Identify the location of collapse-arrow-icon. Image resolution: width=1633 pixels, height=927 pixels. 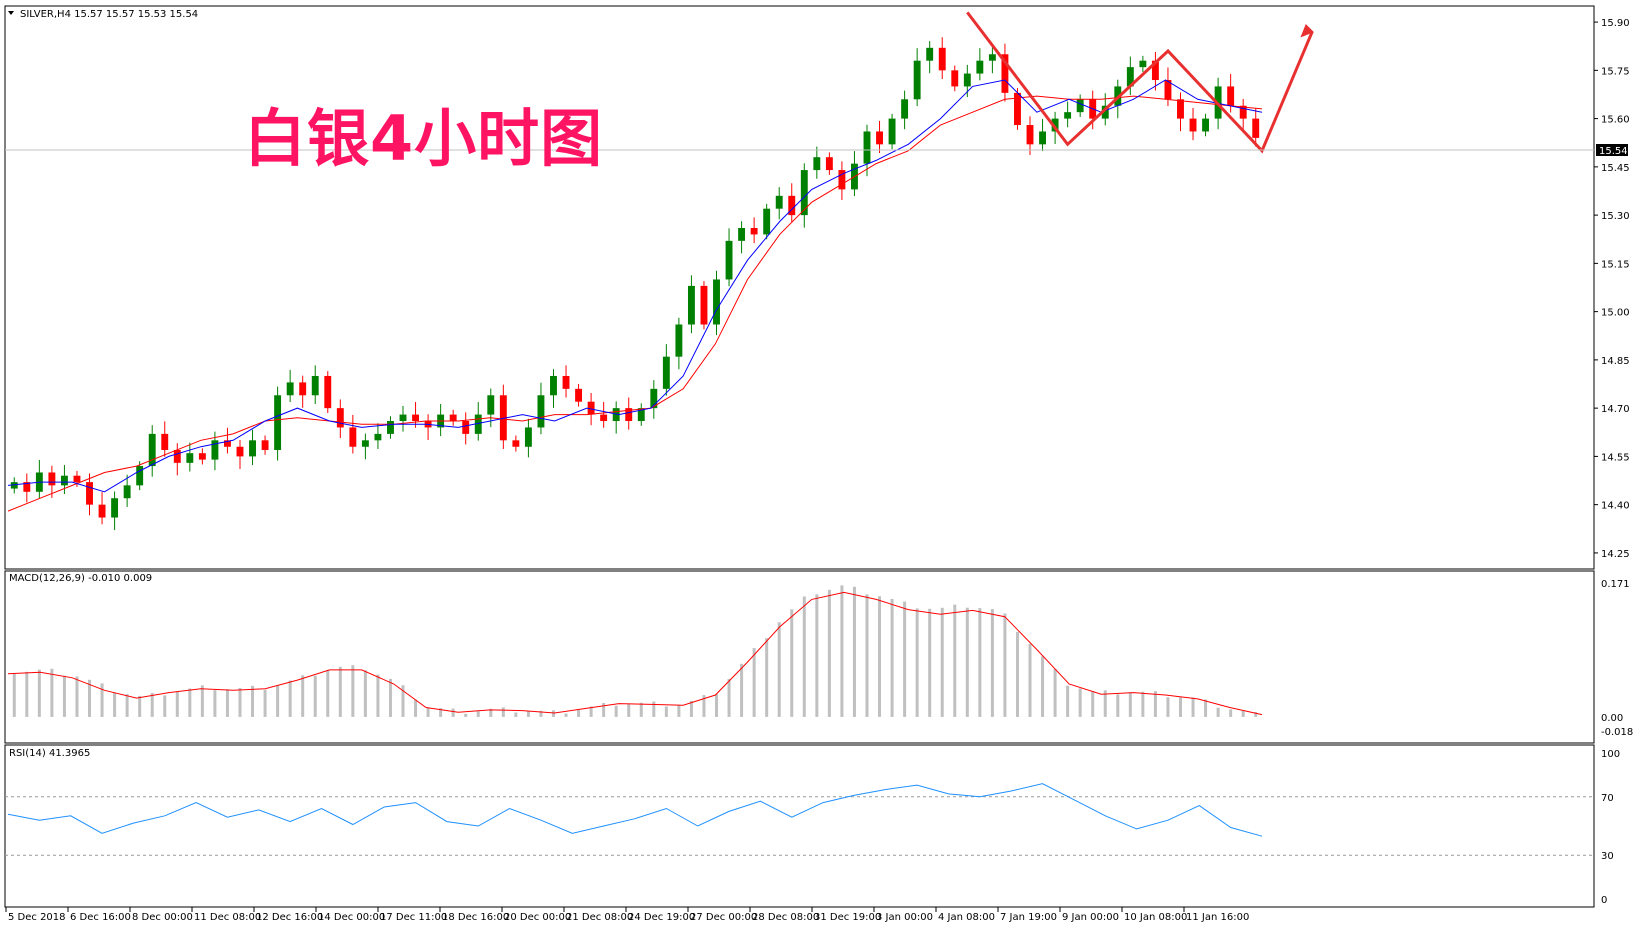
(11, 13).